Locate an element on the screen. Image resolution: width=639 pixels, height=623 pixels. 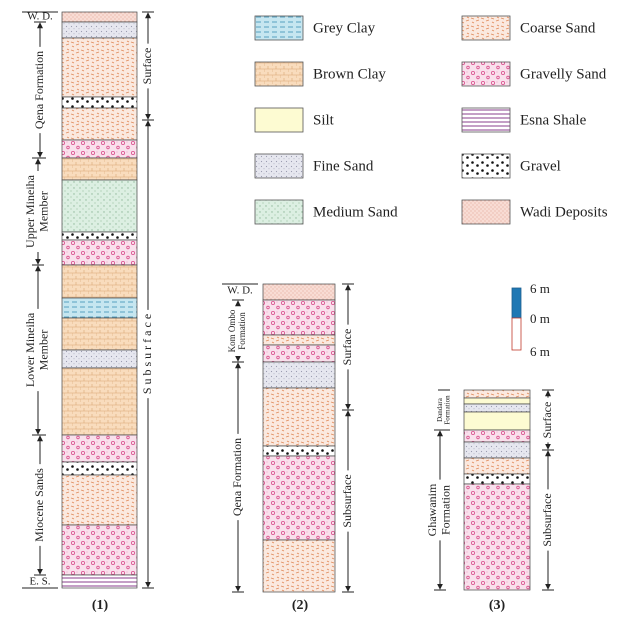
legend-label: Coarse Sand is located at coordinates (558, 28).